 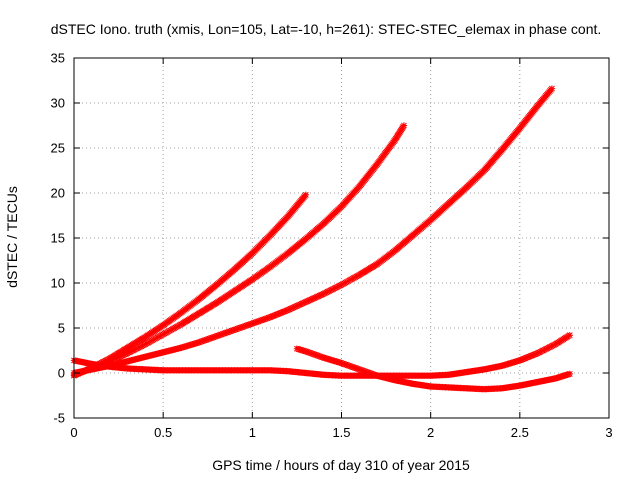 I want to click on y-tick-label: 30, so click(x=58, y=103).